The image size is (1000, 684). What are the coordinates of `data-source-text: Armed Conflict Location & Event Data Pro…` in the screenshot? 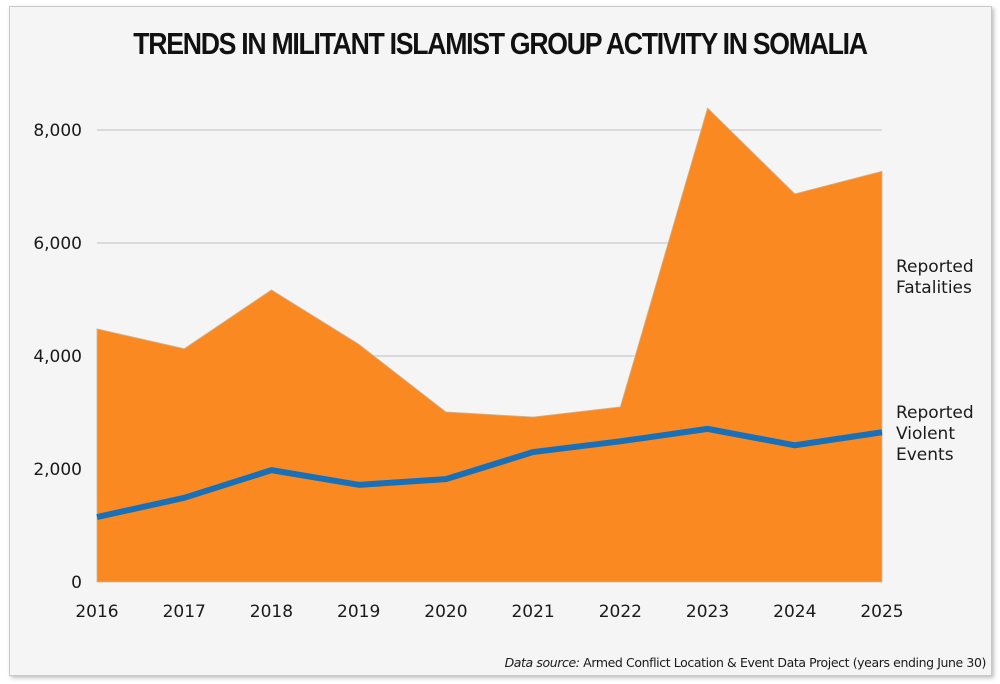 It's located at (782, 662).